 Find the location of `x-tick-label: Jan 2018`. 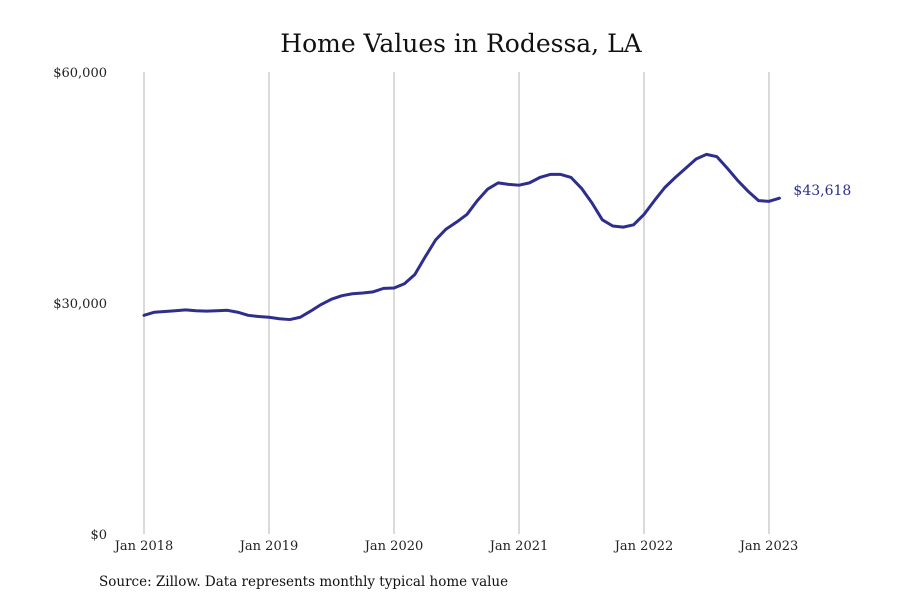

x-tick-label: Jan 2018 is located at coordinates (143, 546).